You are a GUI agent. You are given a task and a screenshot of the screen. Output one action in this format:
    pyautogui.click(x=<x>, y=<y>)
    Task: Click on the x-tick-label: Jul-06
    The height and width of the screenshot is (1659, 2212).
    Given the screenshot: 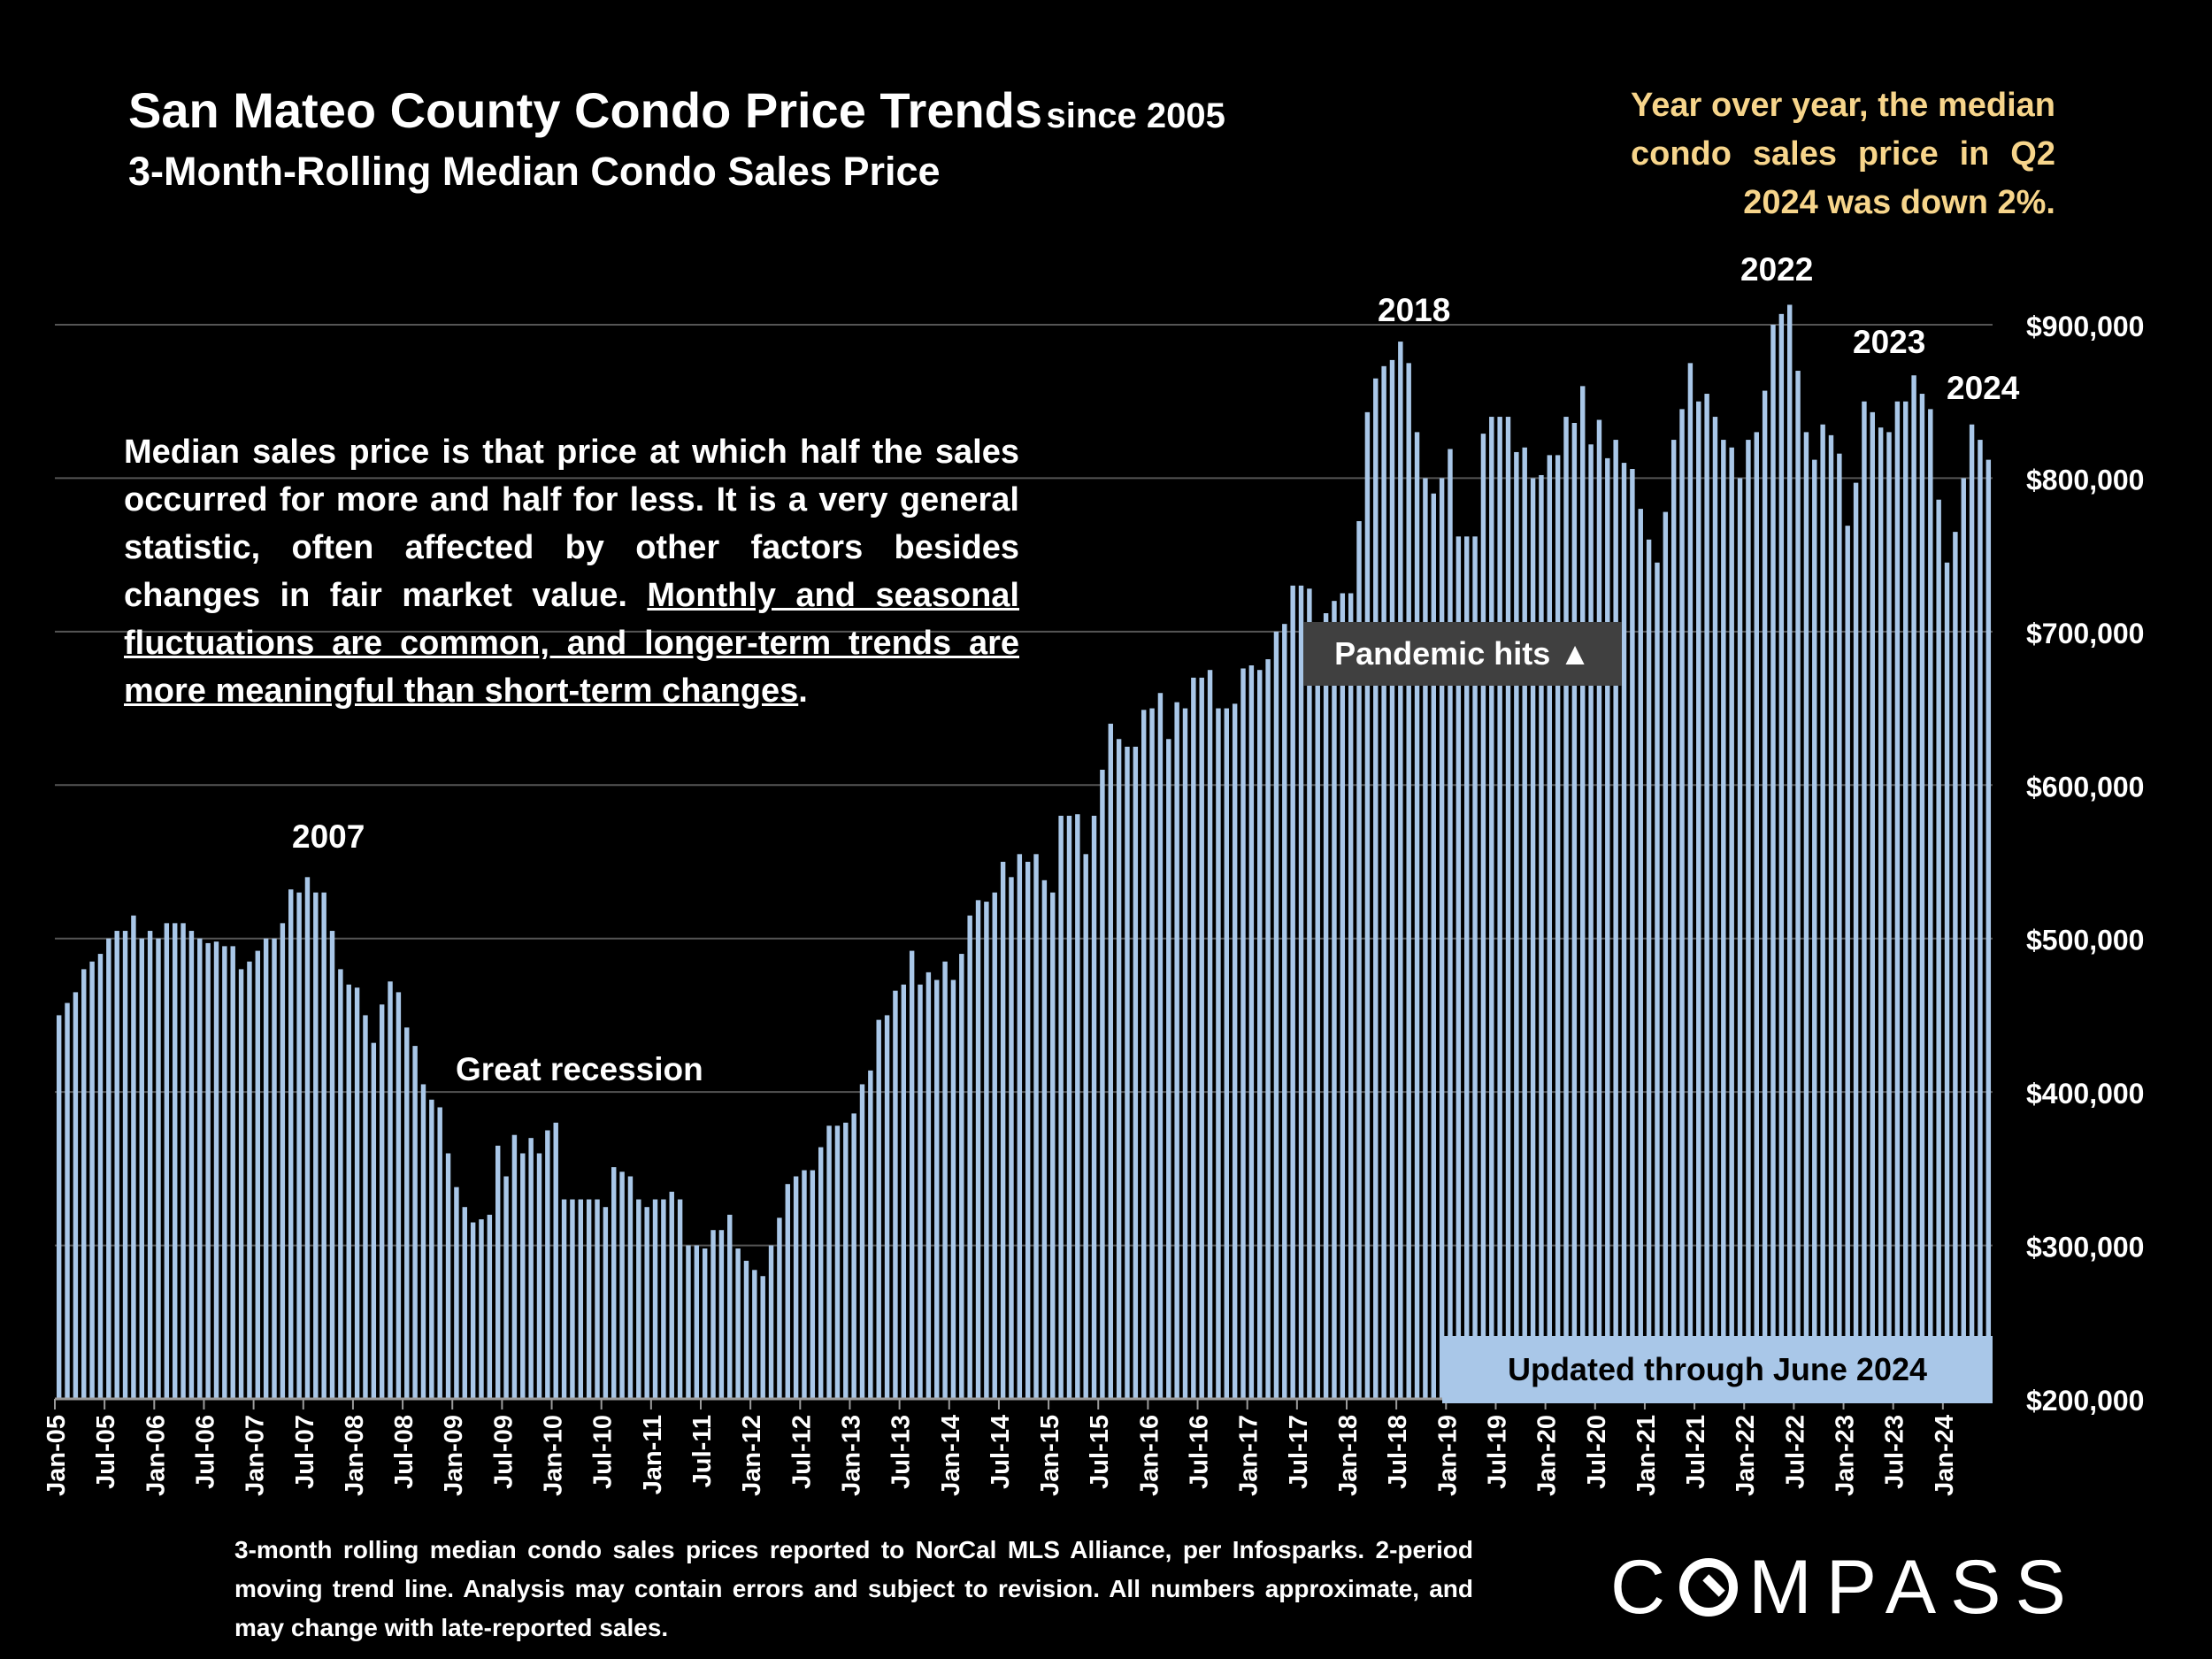 What is the action you would take?
    pyautogui.click(x=205, y=1452)
    